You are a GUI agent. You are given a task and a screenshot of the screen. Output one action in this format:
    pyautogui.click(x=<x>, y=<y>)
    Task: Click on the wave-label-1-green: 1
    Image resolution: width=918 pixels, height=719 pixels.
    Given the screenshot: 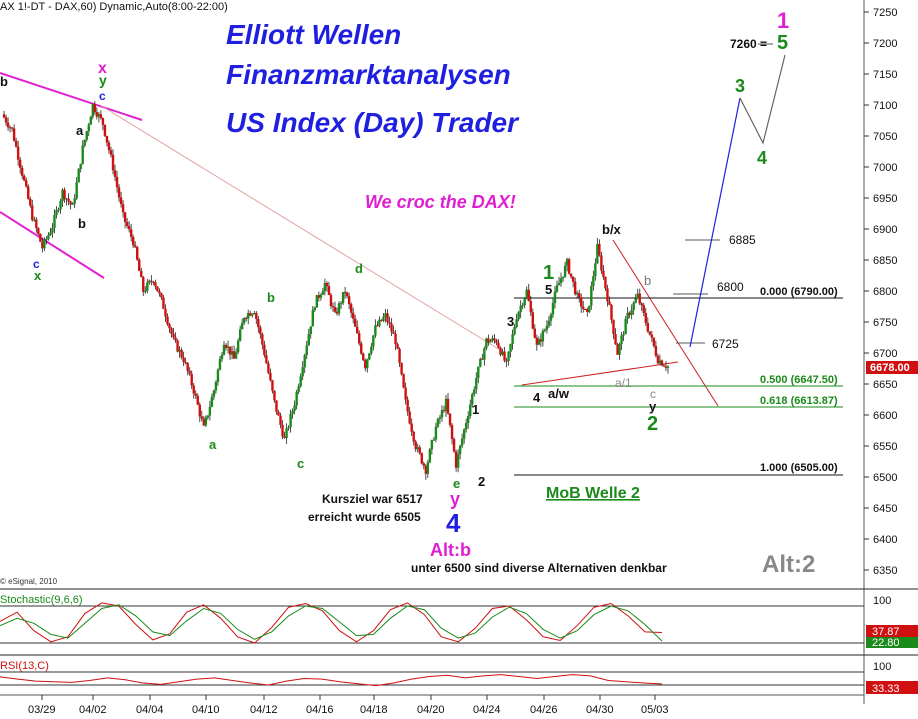 What is the action you would take?
    pyautogui.click(x=548, y=273)
    